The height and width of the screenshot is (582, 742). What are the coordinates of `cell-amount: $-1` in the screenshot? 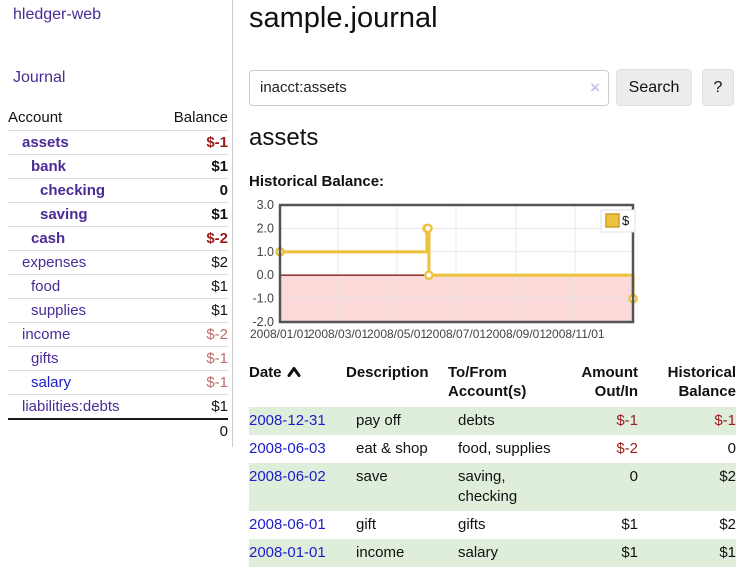 It's located at (627, 420).